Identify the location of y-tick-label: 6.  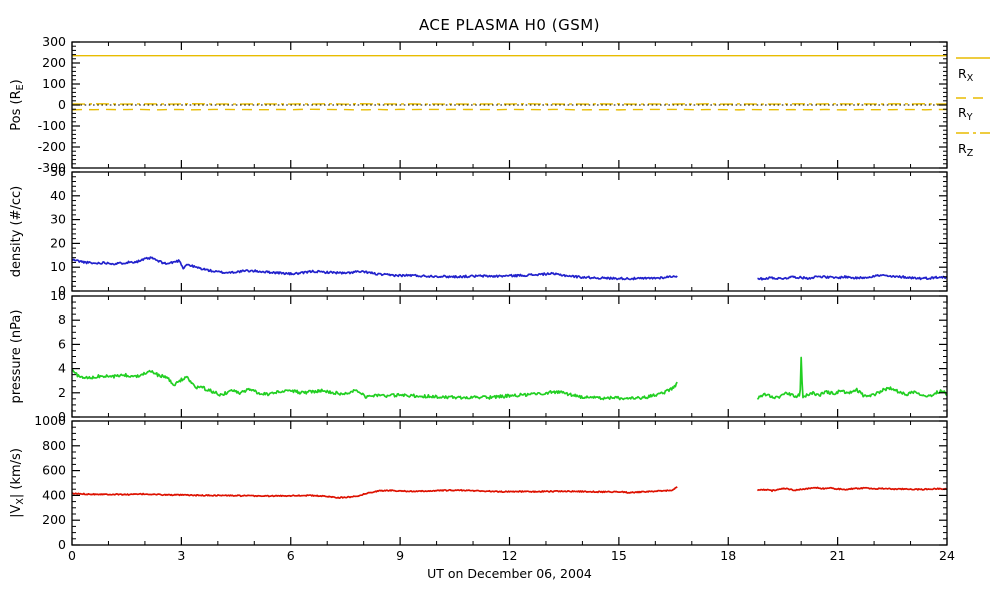
(62, 343).